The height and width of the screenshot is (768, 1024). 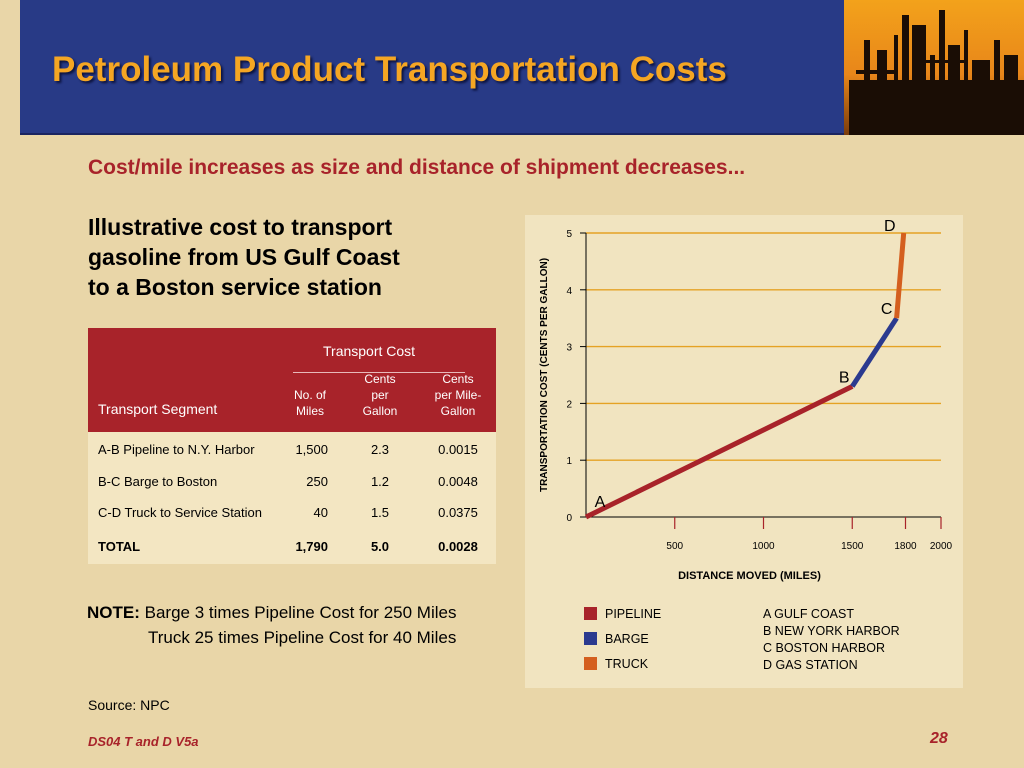 What do you see at coordinates (887, 309) in the screenshot?
I see `point-label: C` at bounding box center [887, 309].